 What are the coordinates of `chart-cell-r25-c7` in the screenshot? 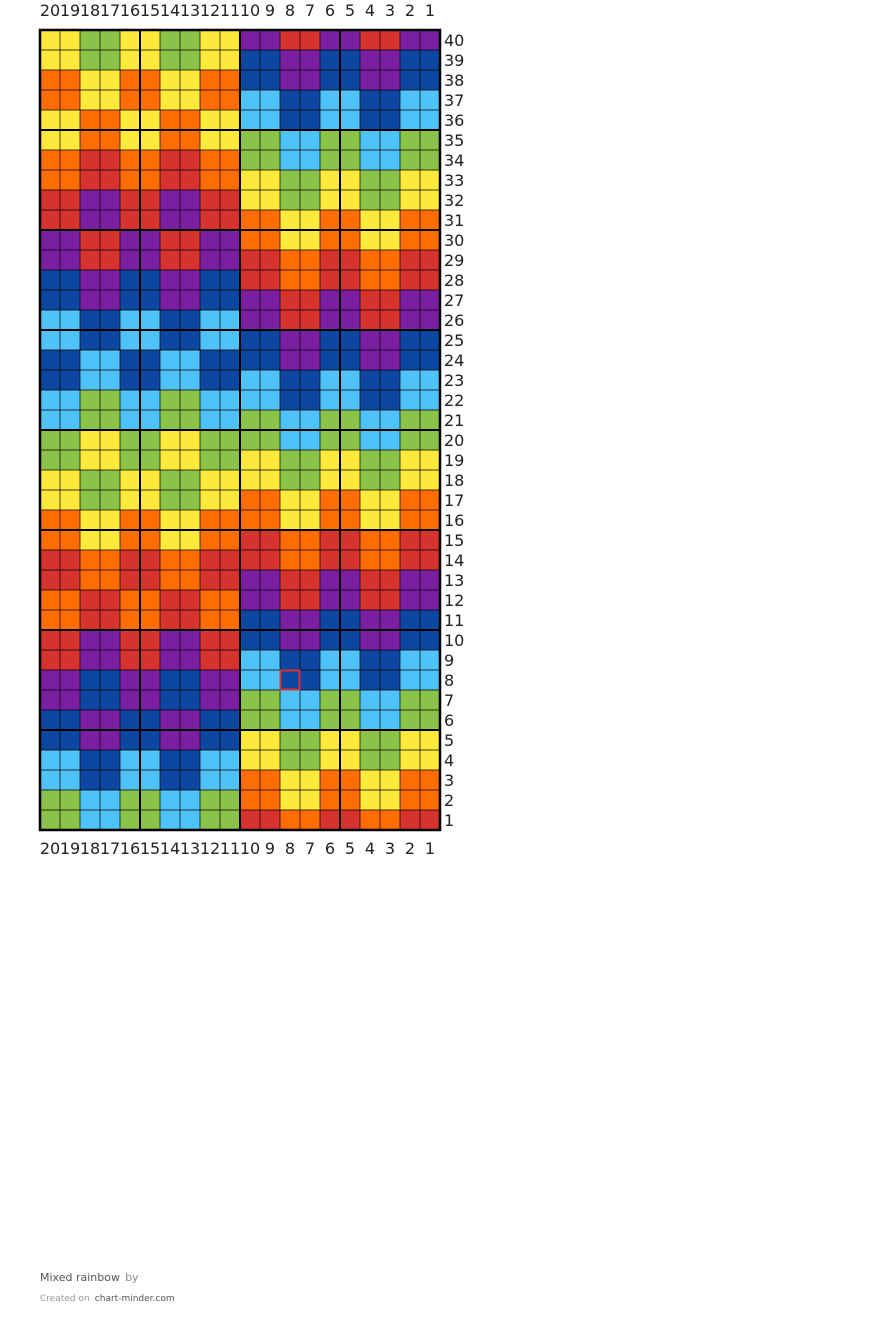 It's located at (310, 340).